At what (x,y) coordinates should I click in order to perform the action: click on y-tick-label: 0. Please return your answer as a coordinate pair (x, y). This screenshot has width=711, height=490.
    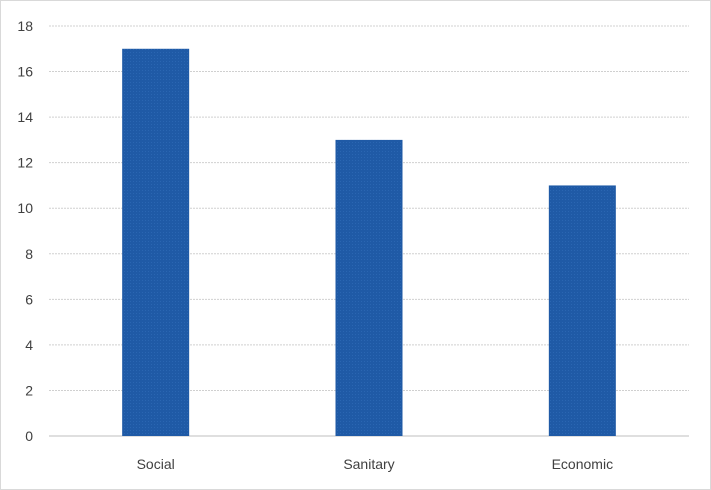
    Looking at the image, I should click on (29, 436).